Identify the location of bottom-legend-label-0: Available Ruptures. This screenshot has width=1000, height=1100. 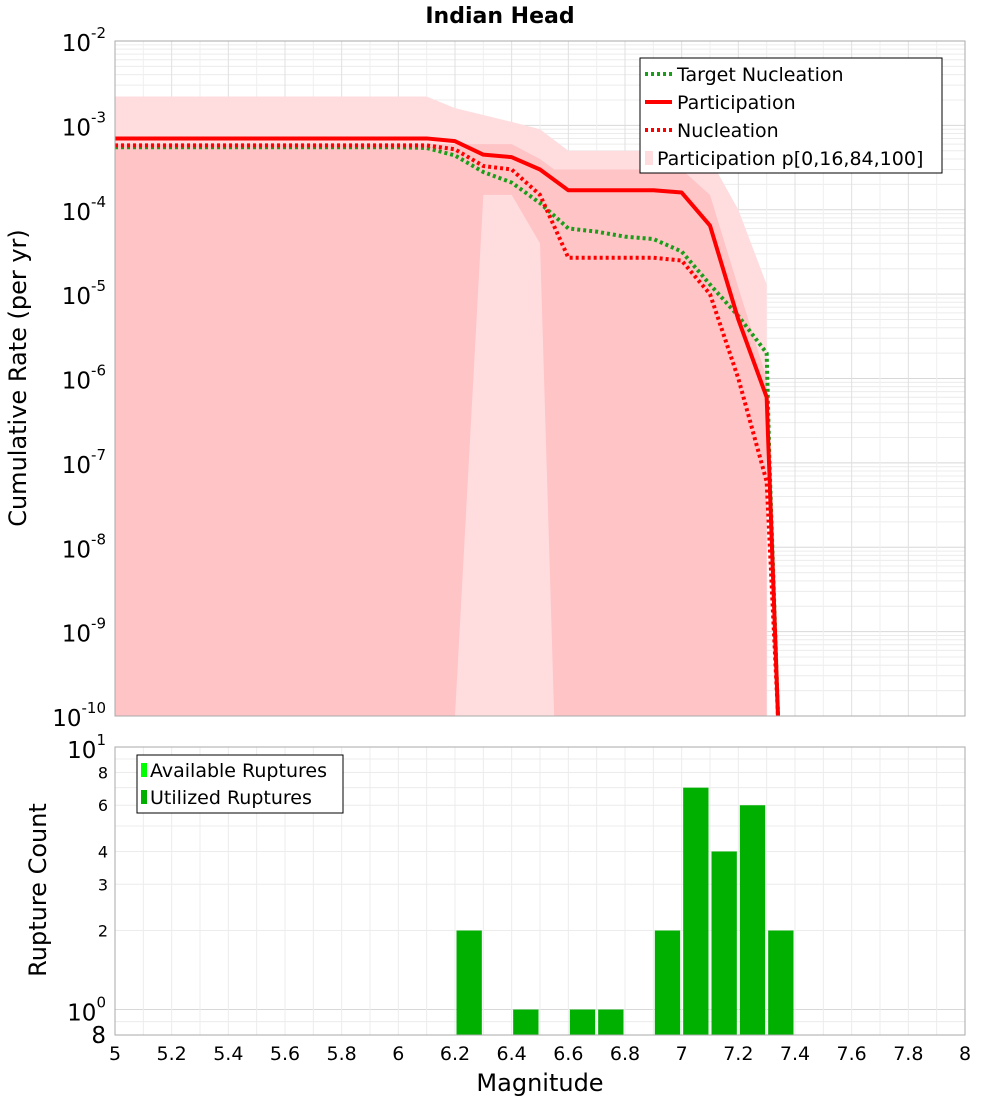
(238, 771).